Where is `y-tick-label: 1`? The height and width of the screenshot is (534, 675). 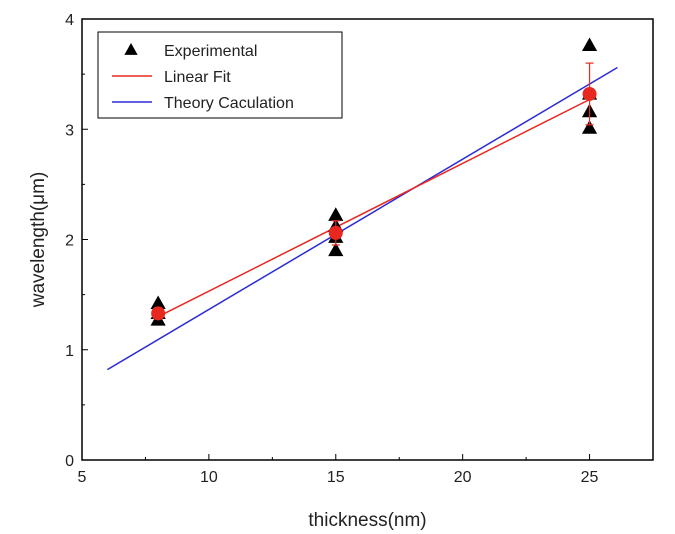 y-tick-label: 1 is located at coordinates (69, 351).